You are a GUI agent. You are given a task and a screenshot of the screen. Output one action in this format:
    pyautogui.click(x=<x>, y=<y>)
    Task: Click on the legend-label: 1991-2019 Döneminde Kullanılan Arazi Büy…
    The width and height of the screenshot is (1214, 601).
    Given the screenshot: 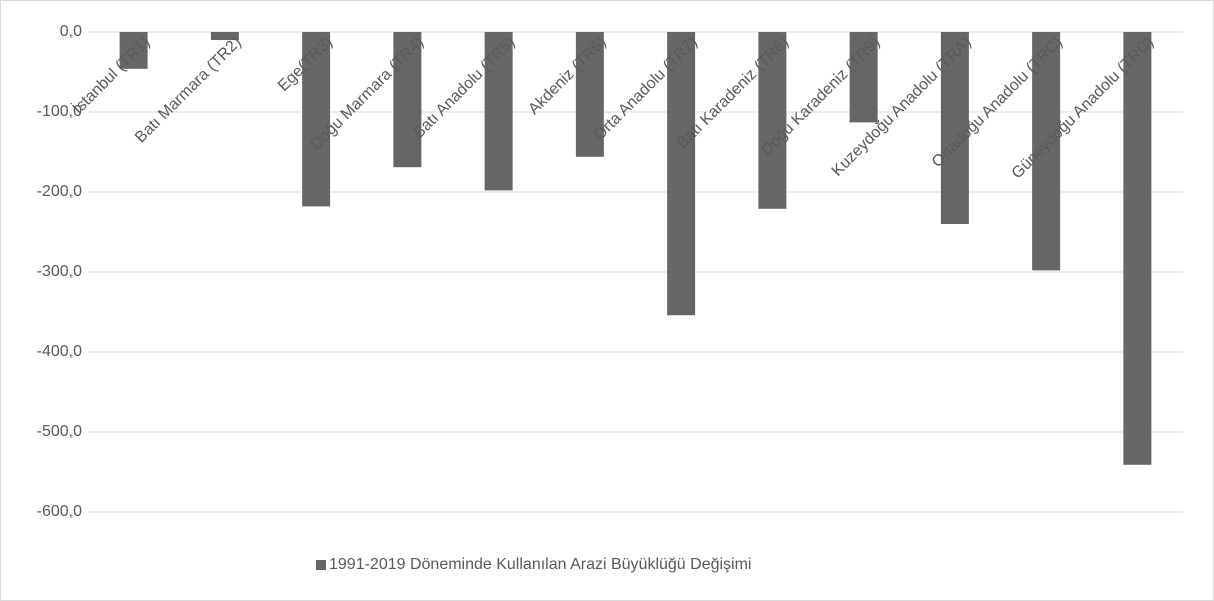 What is the action you would take?
    pyautogui.click(x=540, y=564)
    